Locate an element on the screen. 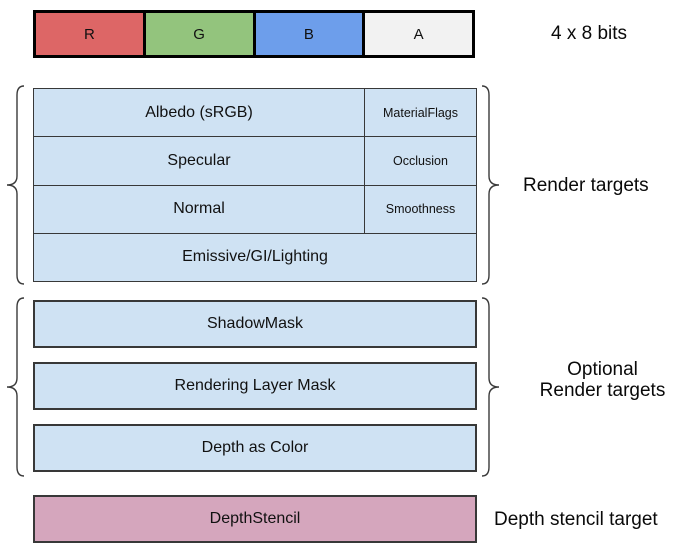 The height and width of the screenshot is (554, 690). table-row: Emissive/GI/Lighting is located at coordinates (255, 256).